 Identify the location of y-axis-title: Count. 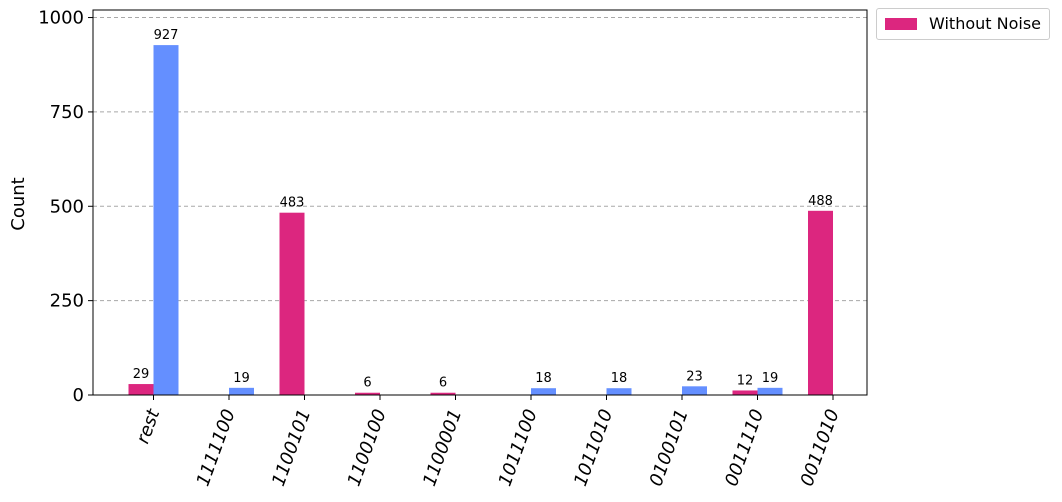
(18, 203).